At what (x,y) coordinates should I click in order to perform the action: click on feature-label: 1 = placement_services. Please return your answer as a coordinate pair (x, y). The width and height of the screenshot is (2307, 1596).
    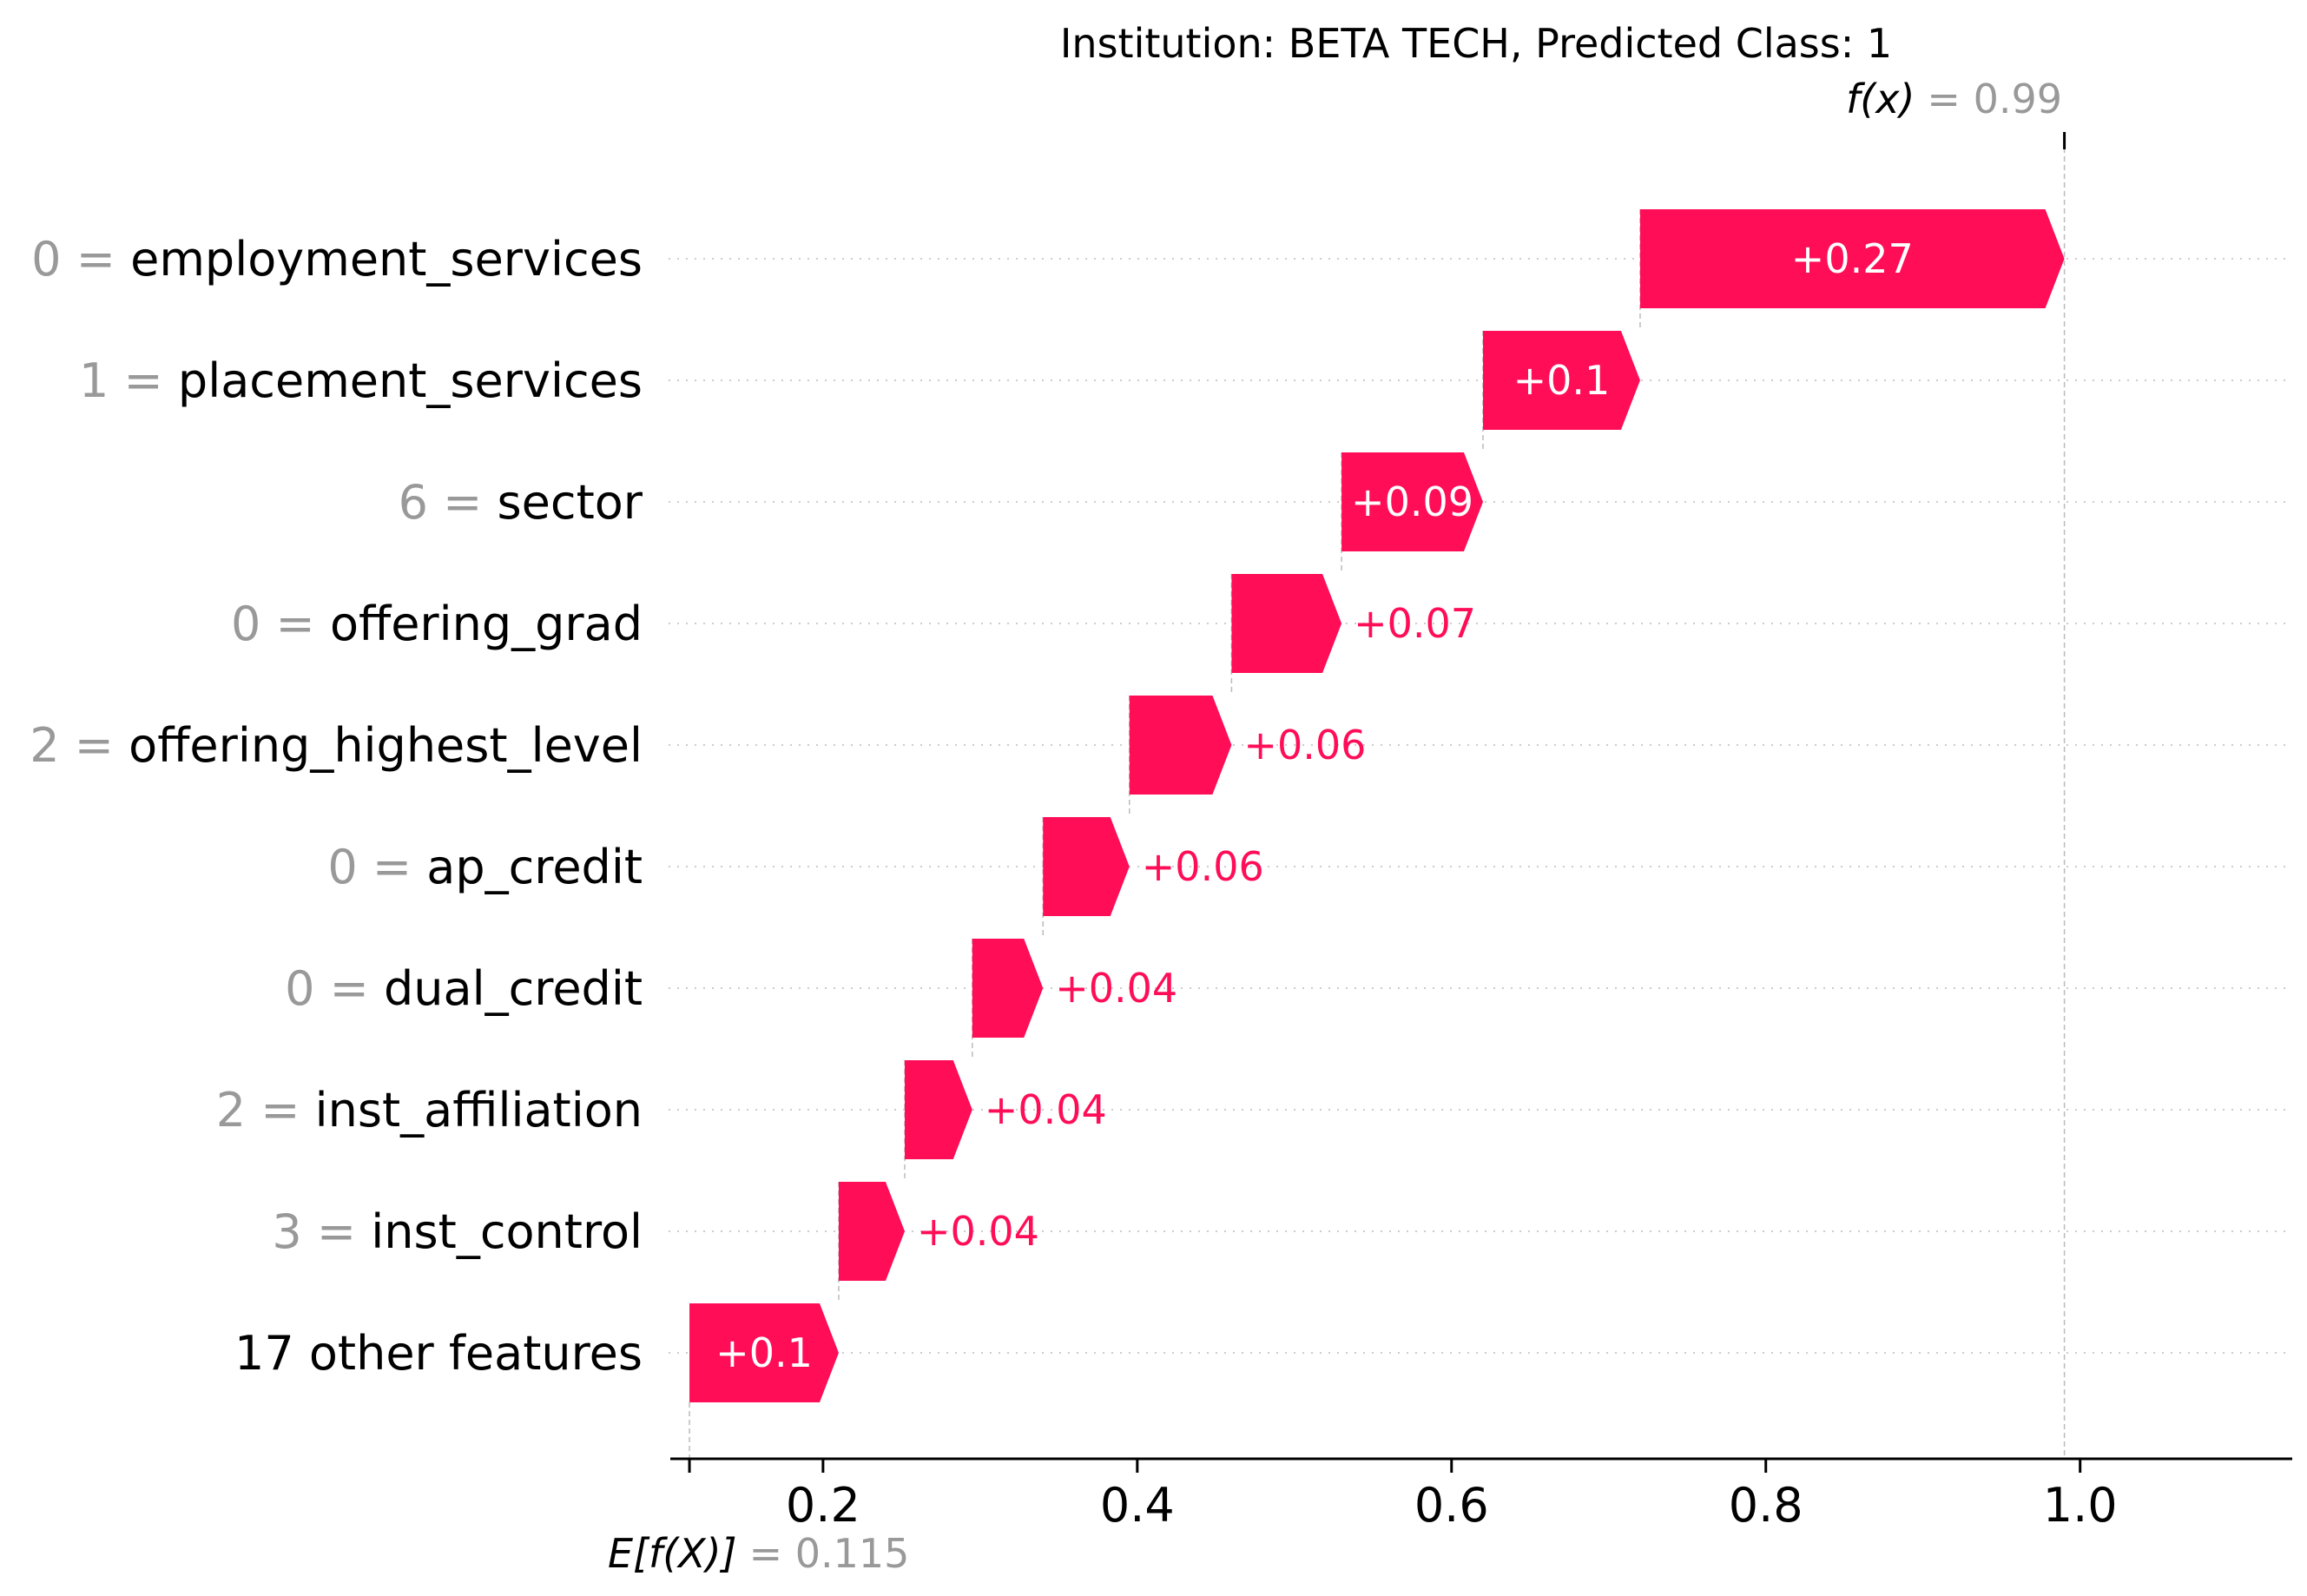
    Looking at the image, I should click on (361, 380).